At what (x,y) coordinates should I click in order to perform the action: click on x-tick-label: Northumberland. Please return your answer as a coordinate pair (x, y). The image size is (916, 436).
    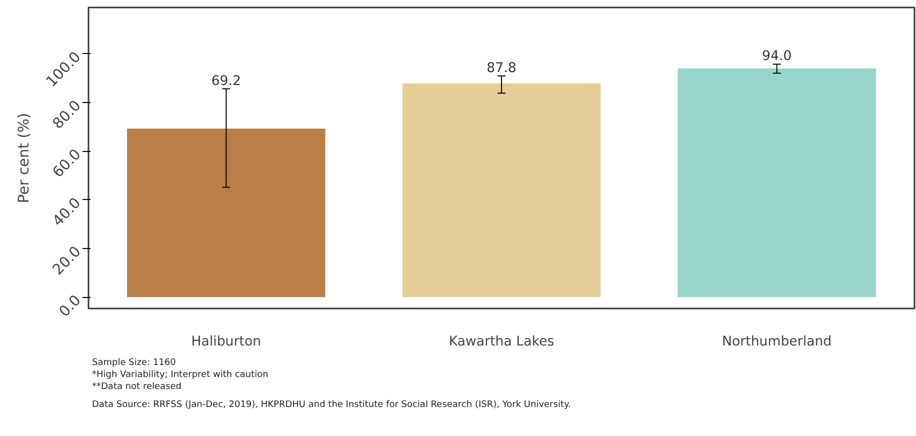
    Looking at the image, I should click on (777, 342).